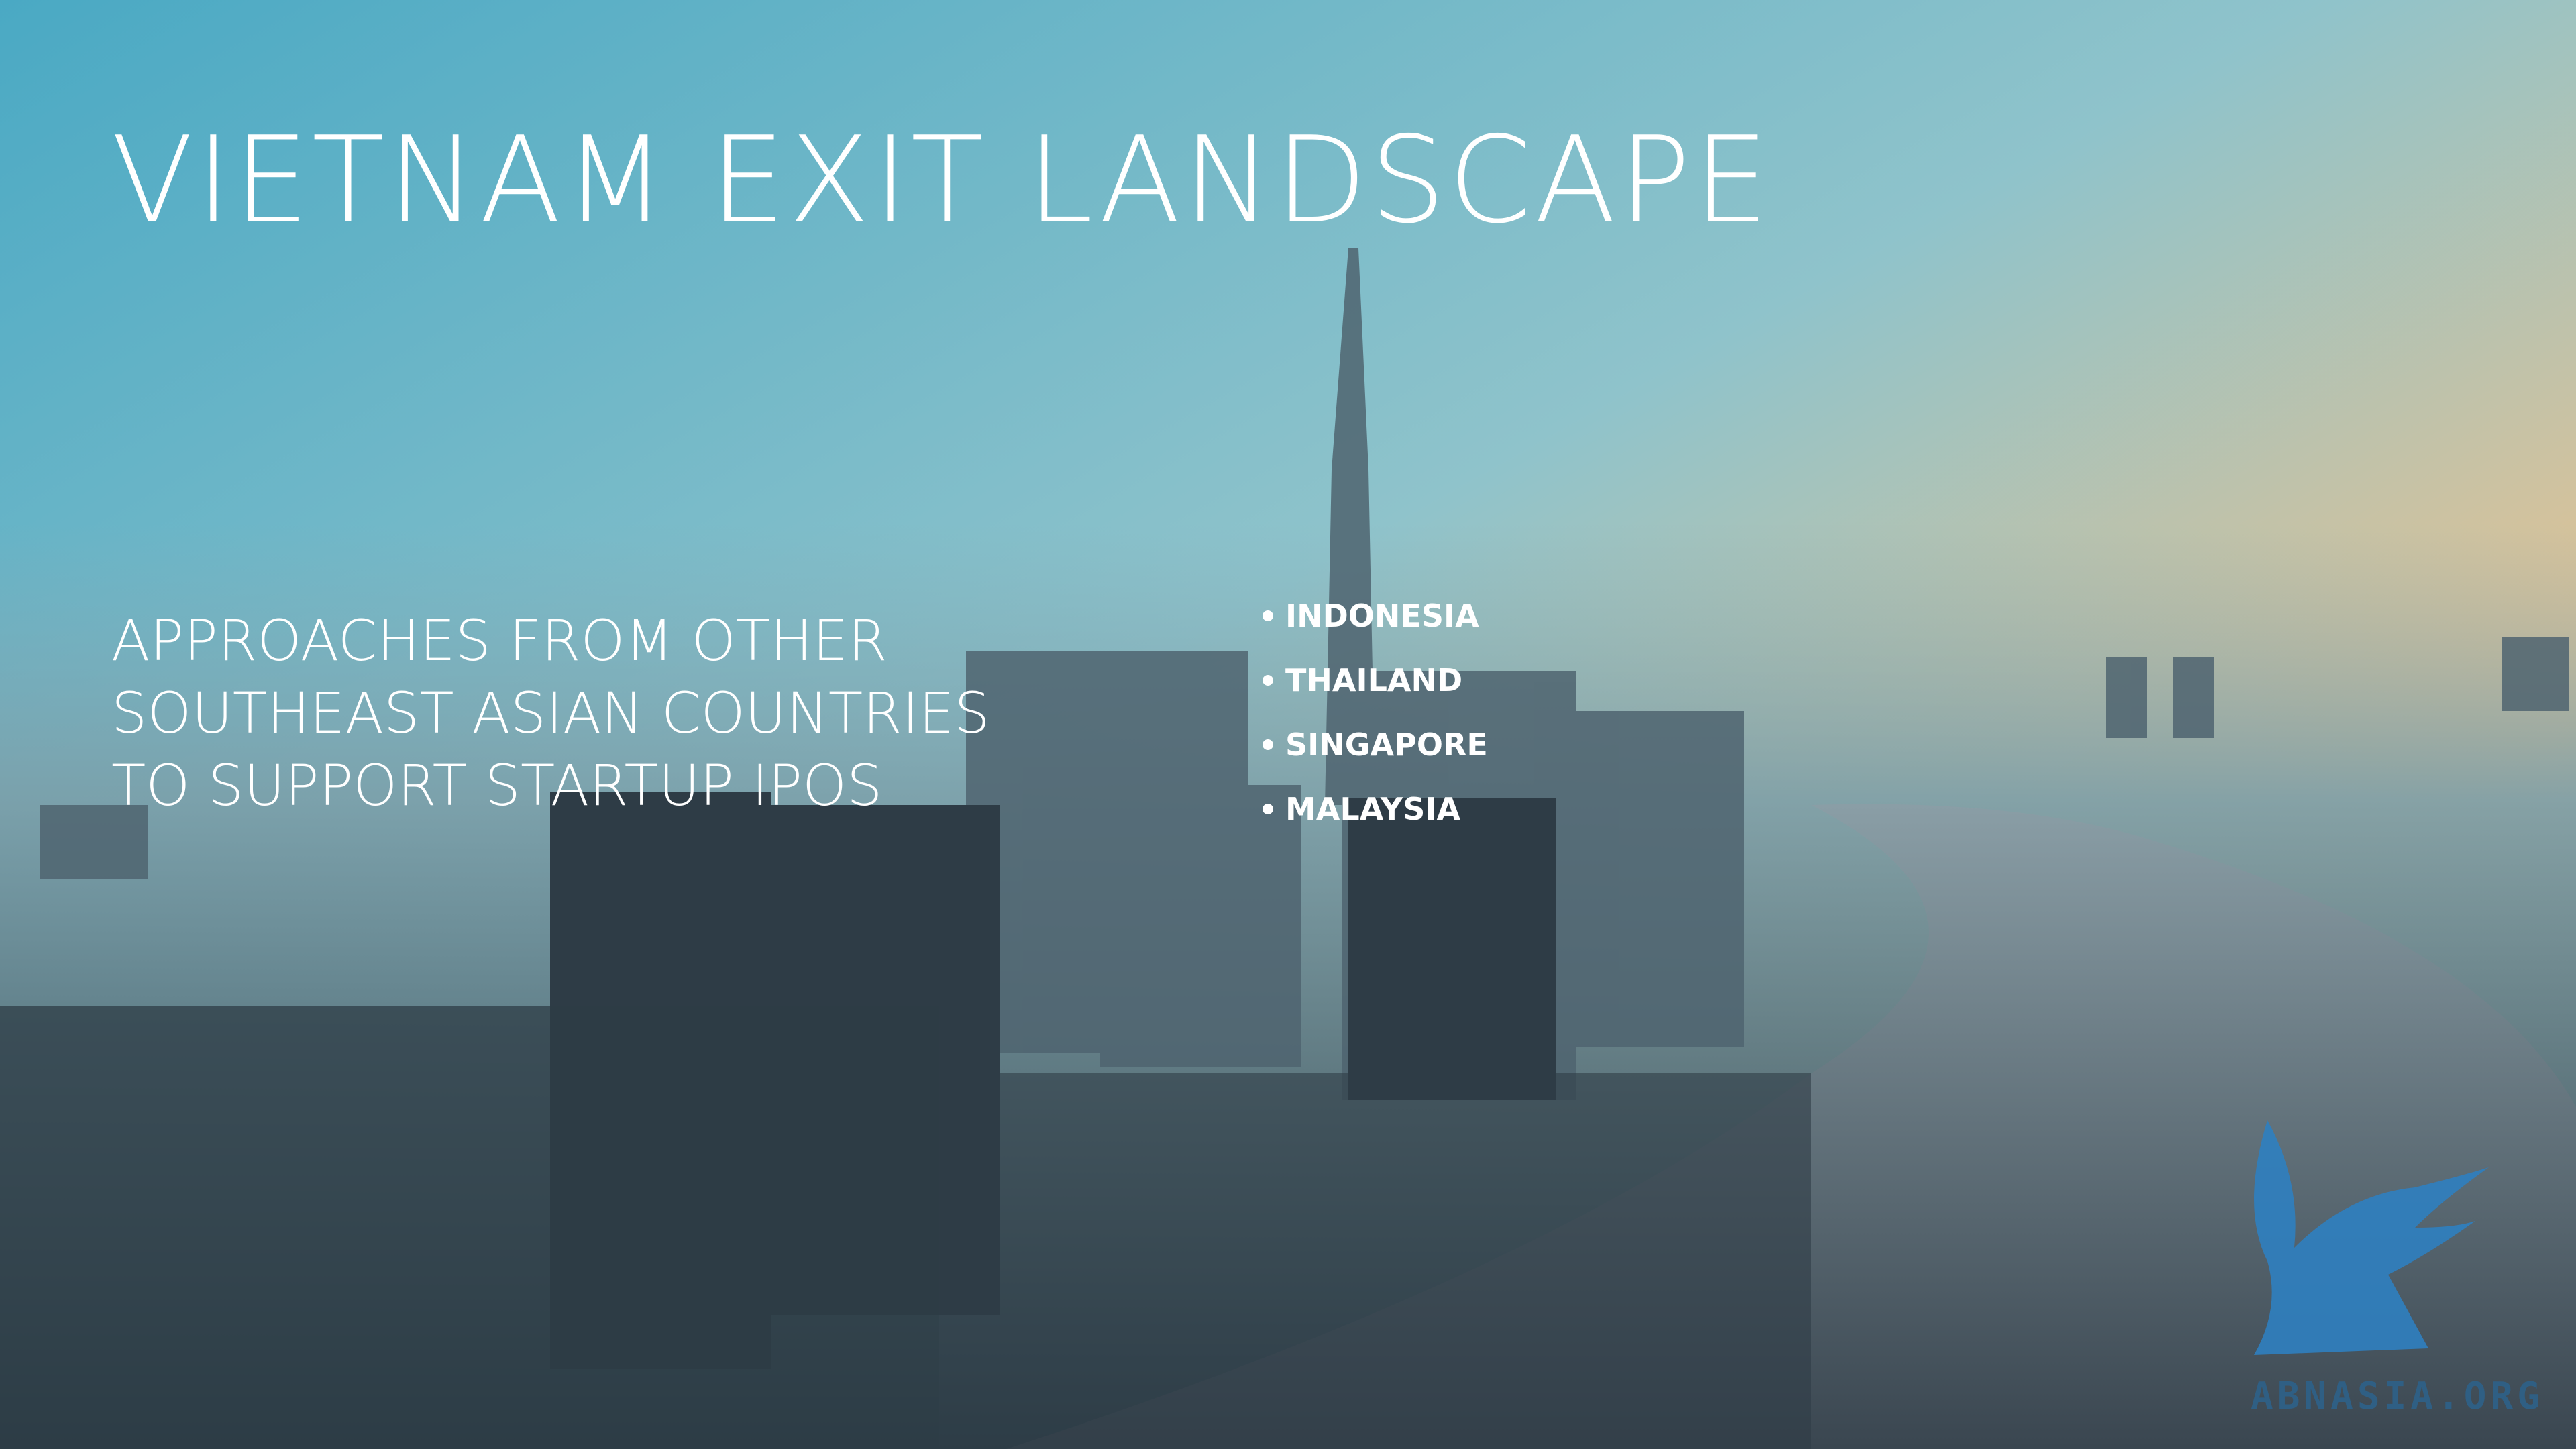 Image resolution: width=2576 pixels, height=1449 pixels. What do you see at coordinates (1382, 616) in the screenshot?
I see `bullet-item: INDONESIA` at bounding box center [1382, 616].